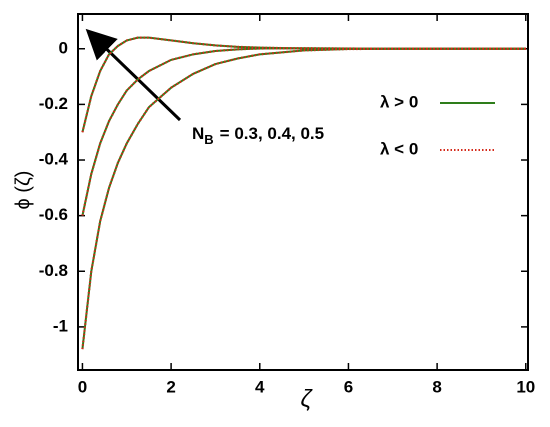 The height and width of the screenshot is (427, 550). What do you see at coordinates (170, 386) in the screenshot?
I see `x-tick-label: 2` at bounding box center [170, 386].